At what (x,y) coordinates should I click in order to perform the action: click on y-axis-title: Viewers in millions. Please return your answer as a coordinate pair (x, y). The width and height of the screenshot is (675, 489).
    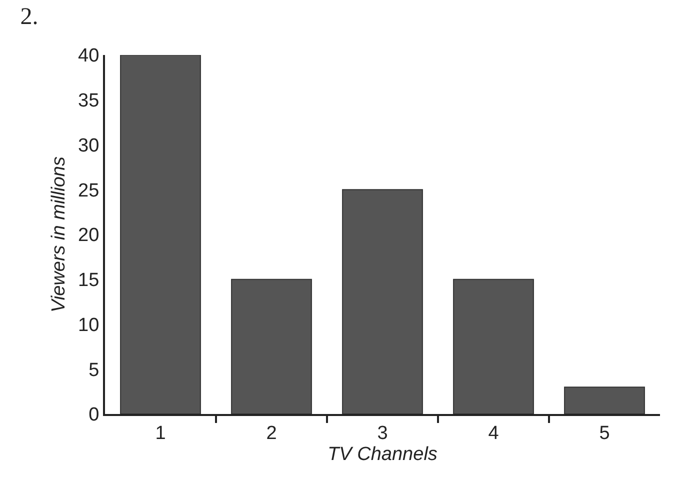
    Looking at the image, I should click on (59, 234).